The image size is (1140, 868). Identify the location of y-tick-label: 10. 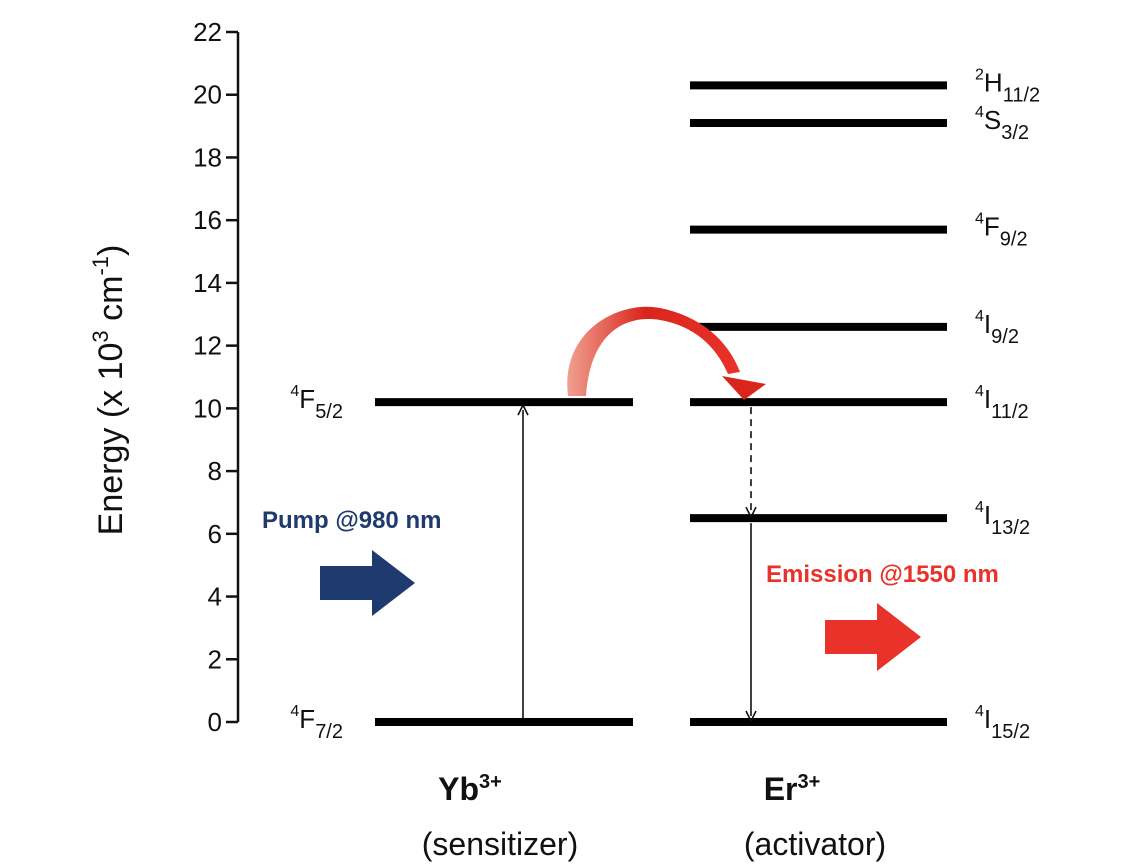
(207, 408).